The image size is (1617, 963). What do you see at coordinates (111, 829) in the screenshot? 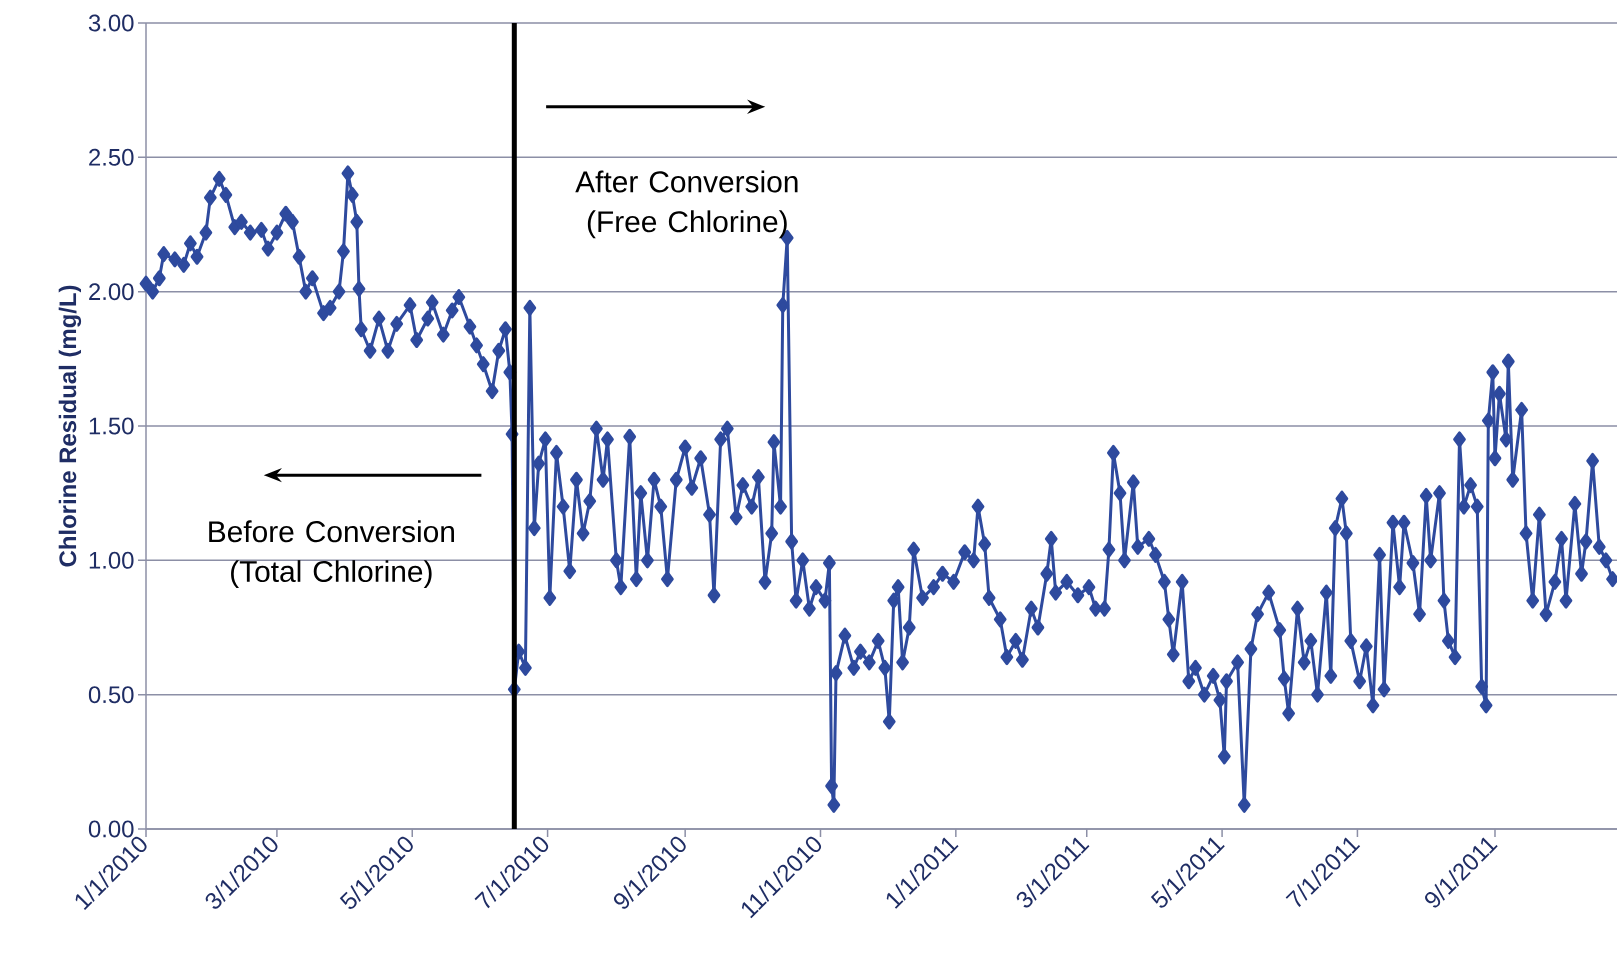
I see `y-tick-label: 0.00` at bounding box center [111, 829].